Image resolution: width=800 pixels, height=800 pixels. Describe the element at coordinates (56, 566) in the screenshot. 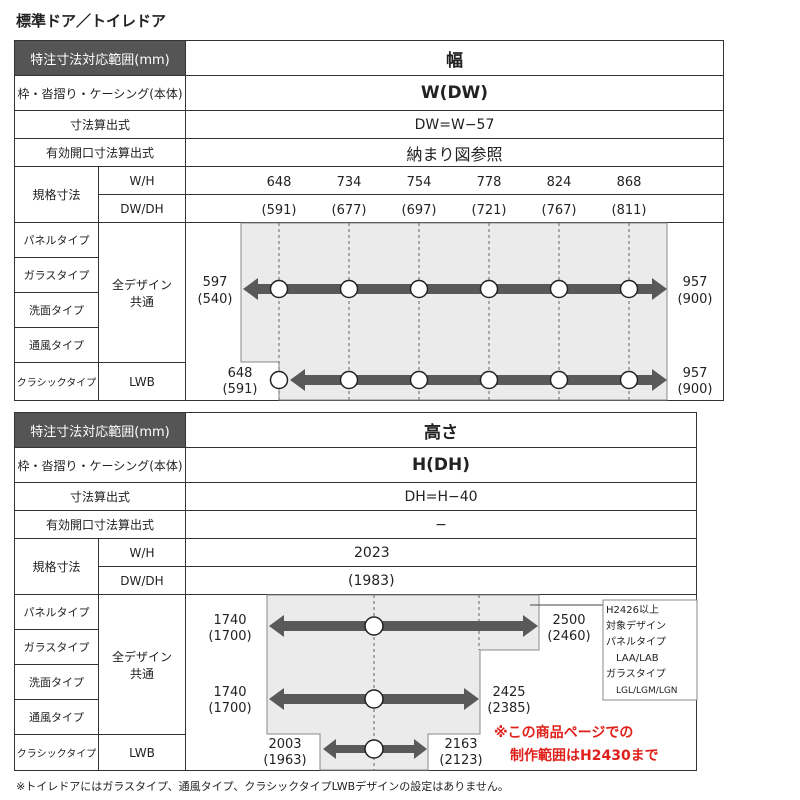

I see `std-label: 規格寸法` at that location.